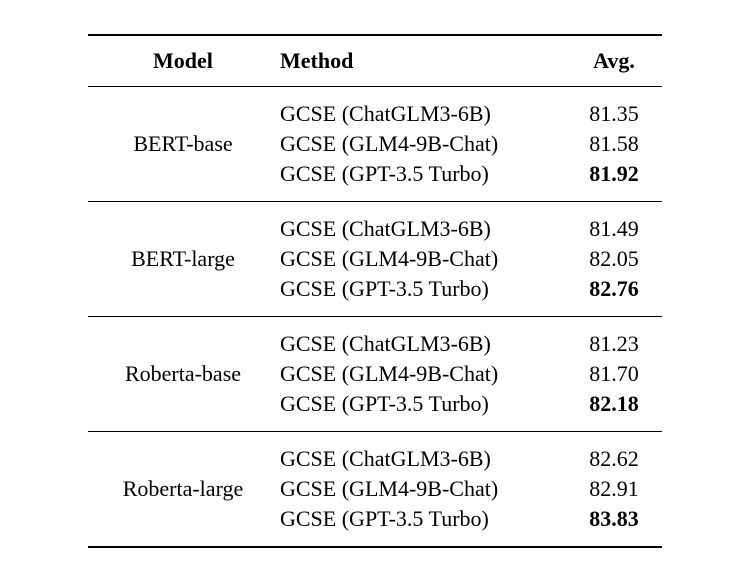 The height and width of the screenshot is (576, 739). Describe the element at coordinates (614, 373) in the screenshot. I see `avg-cell: 81.70` at that location.